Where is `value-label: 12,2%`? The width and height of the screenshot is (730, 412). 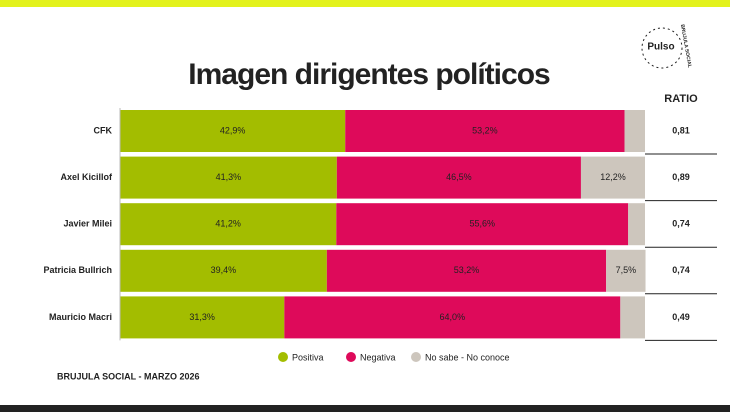
value-label: 12,2% is located at coordinates (613, 177).